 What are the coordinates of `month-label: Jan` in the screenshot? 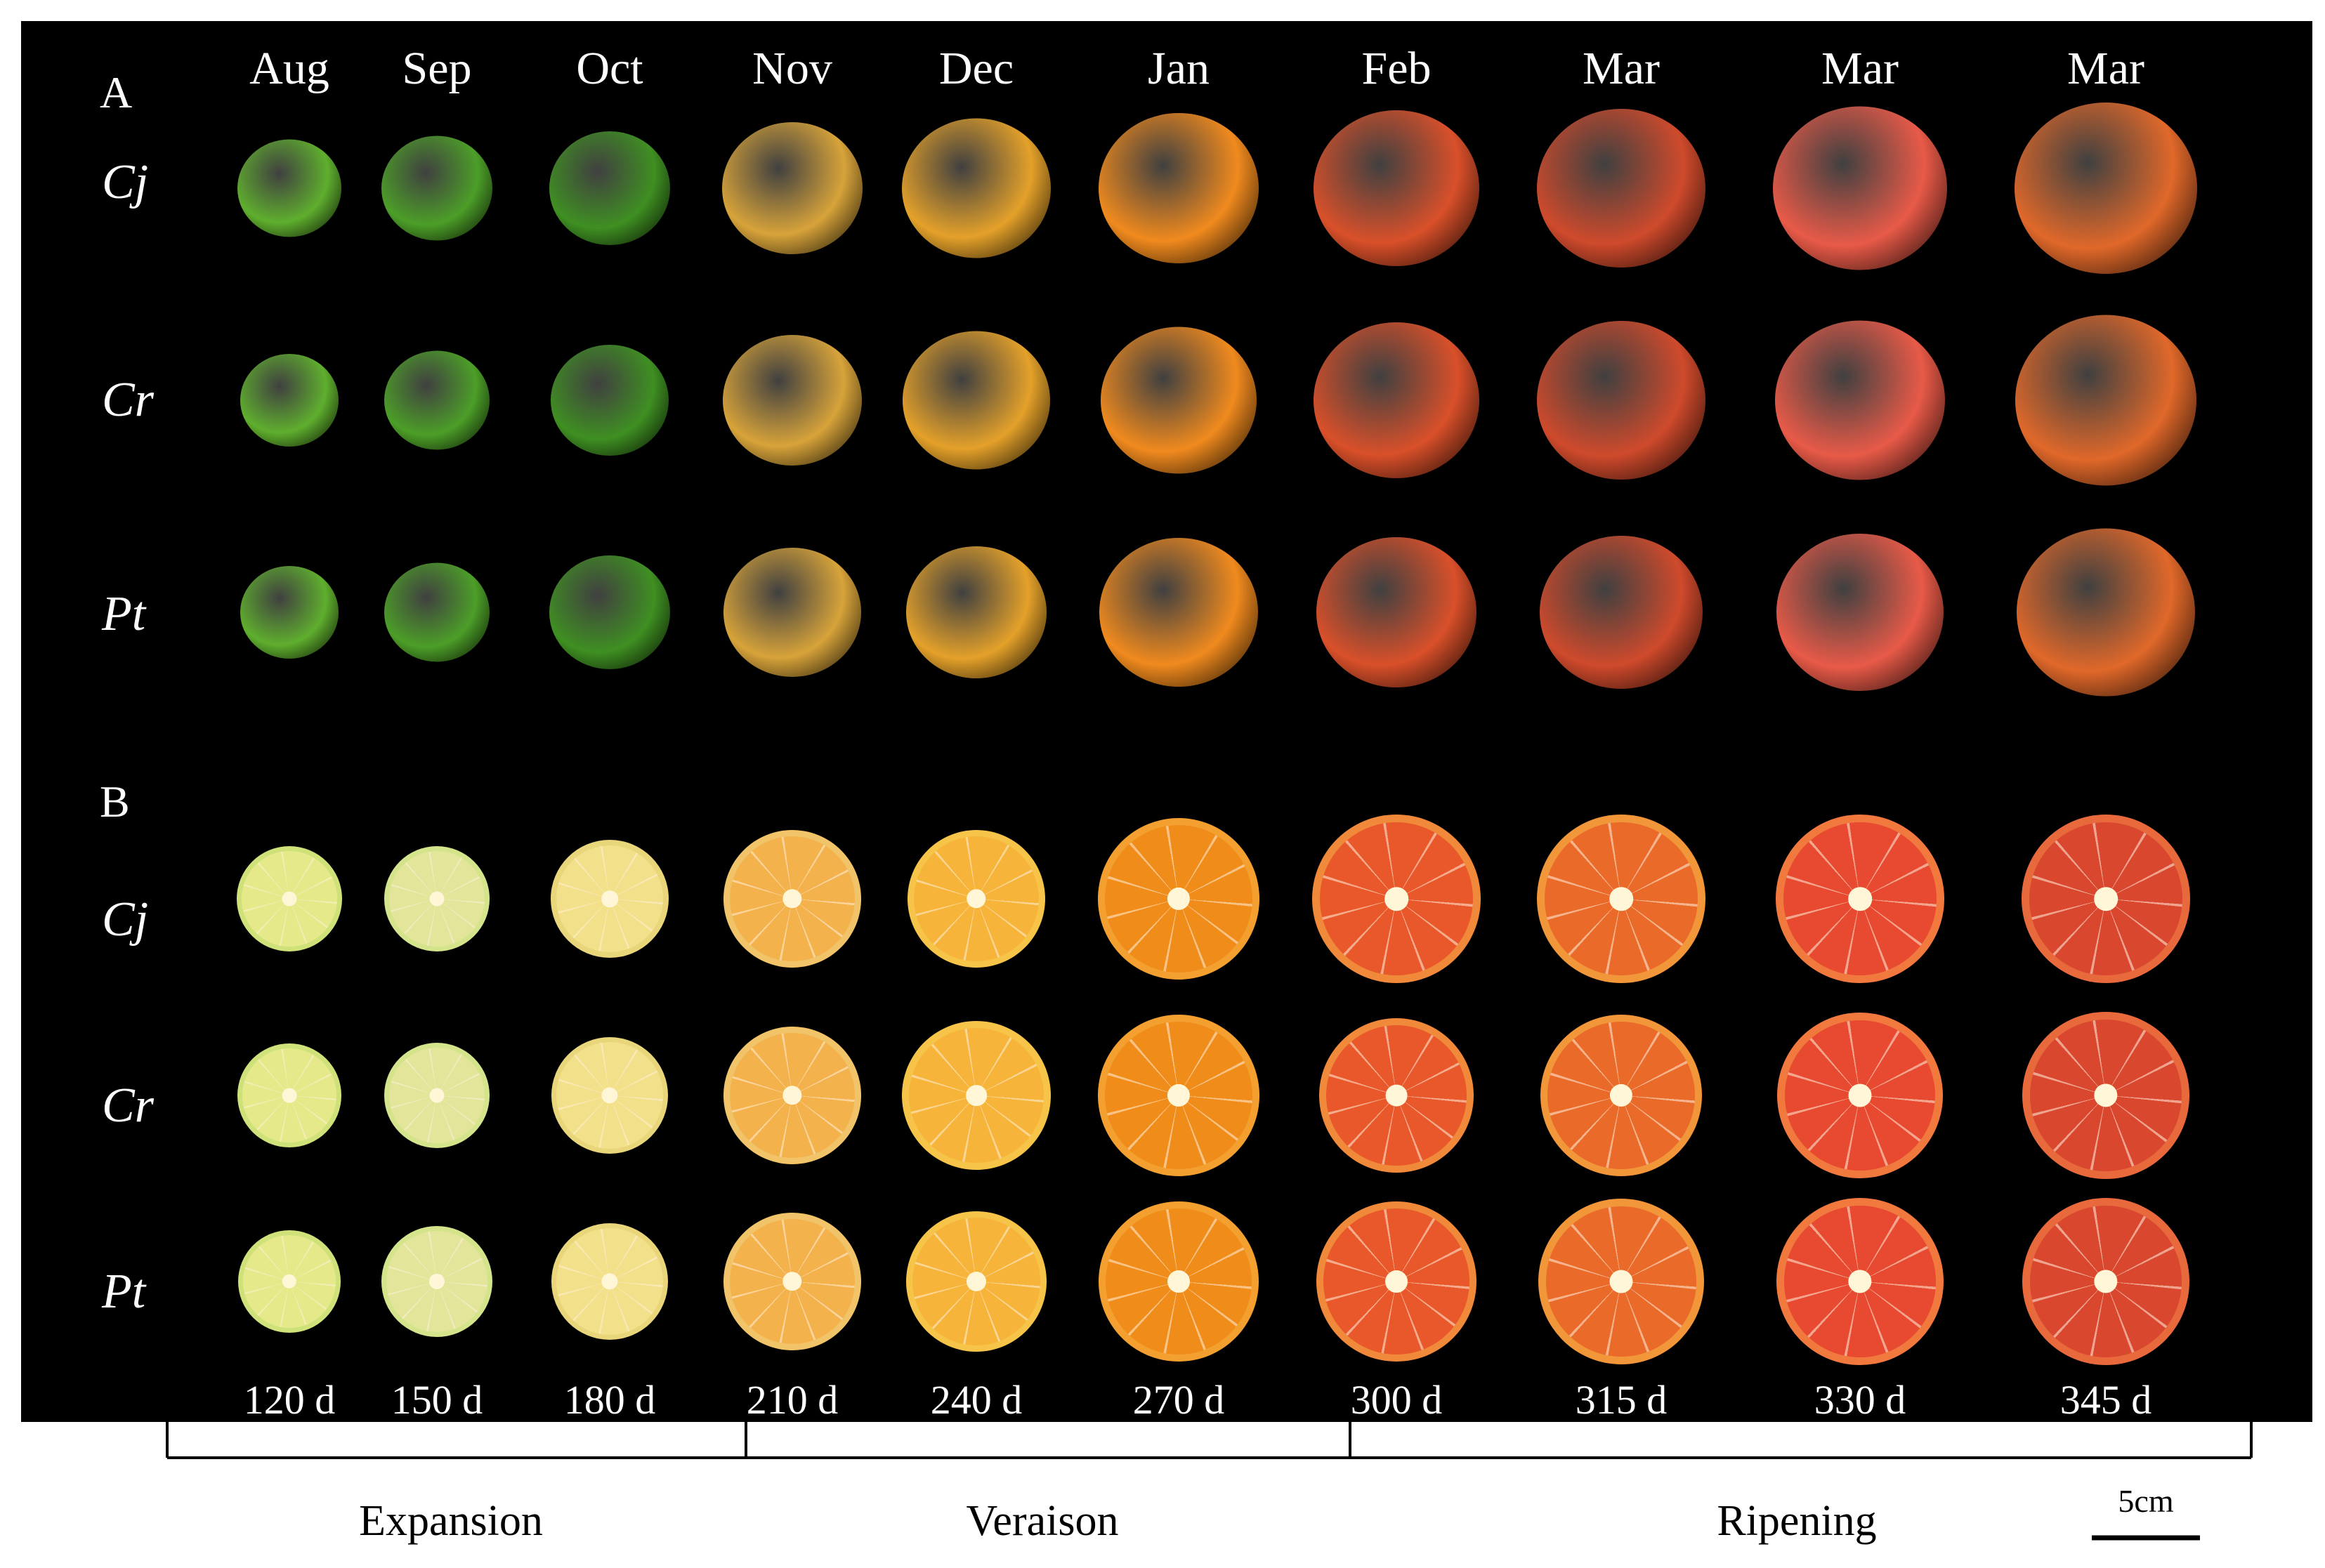 It's located at (1179, 68).